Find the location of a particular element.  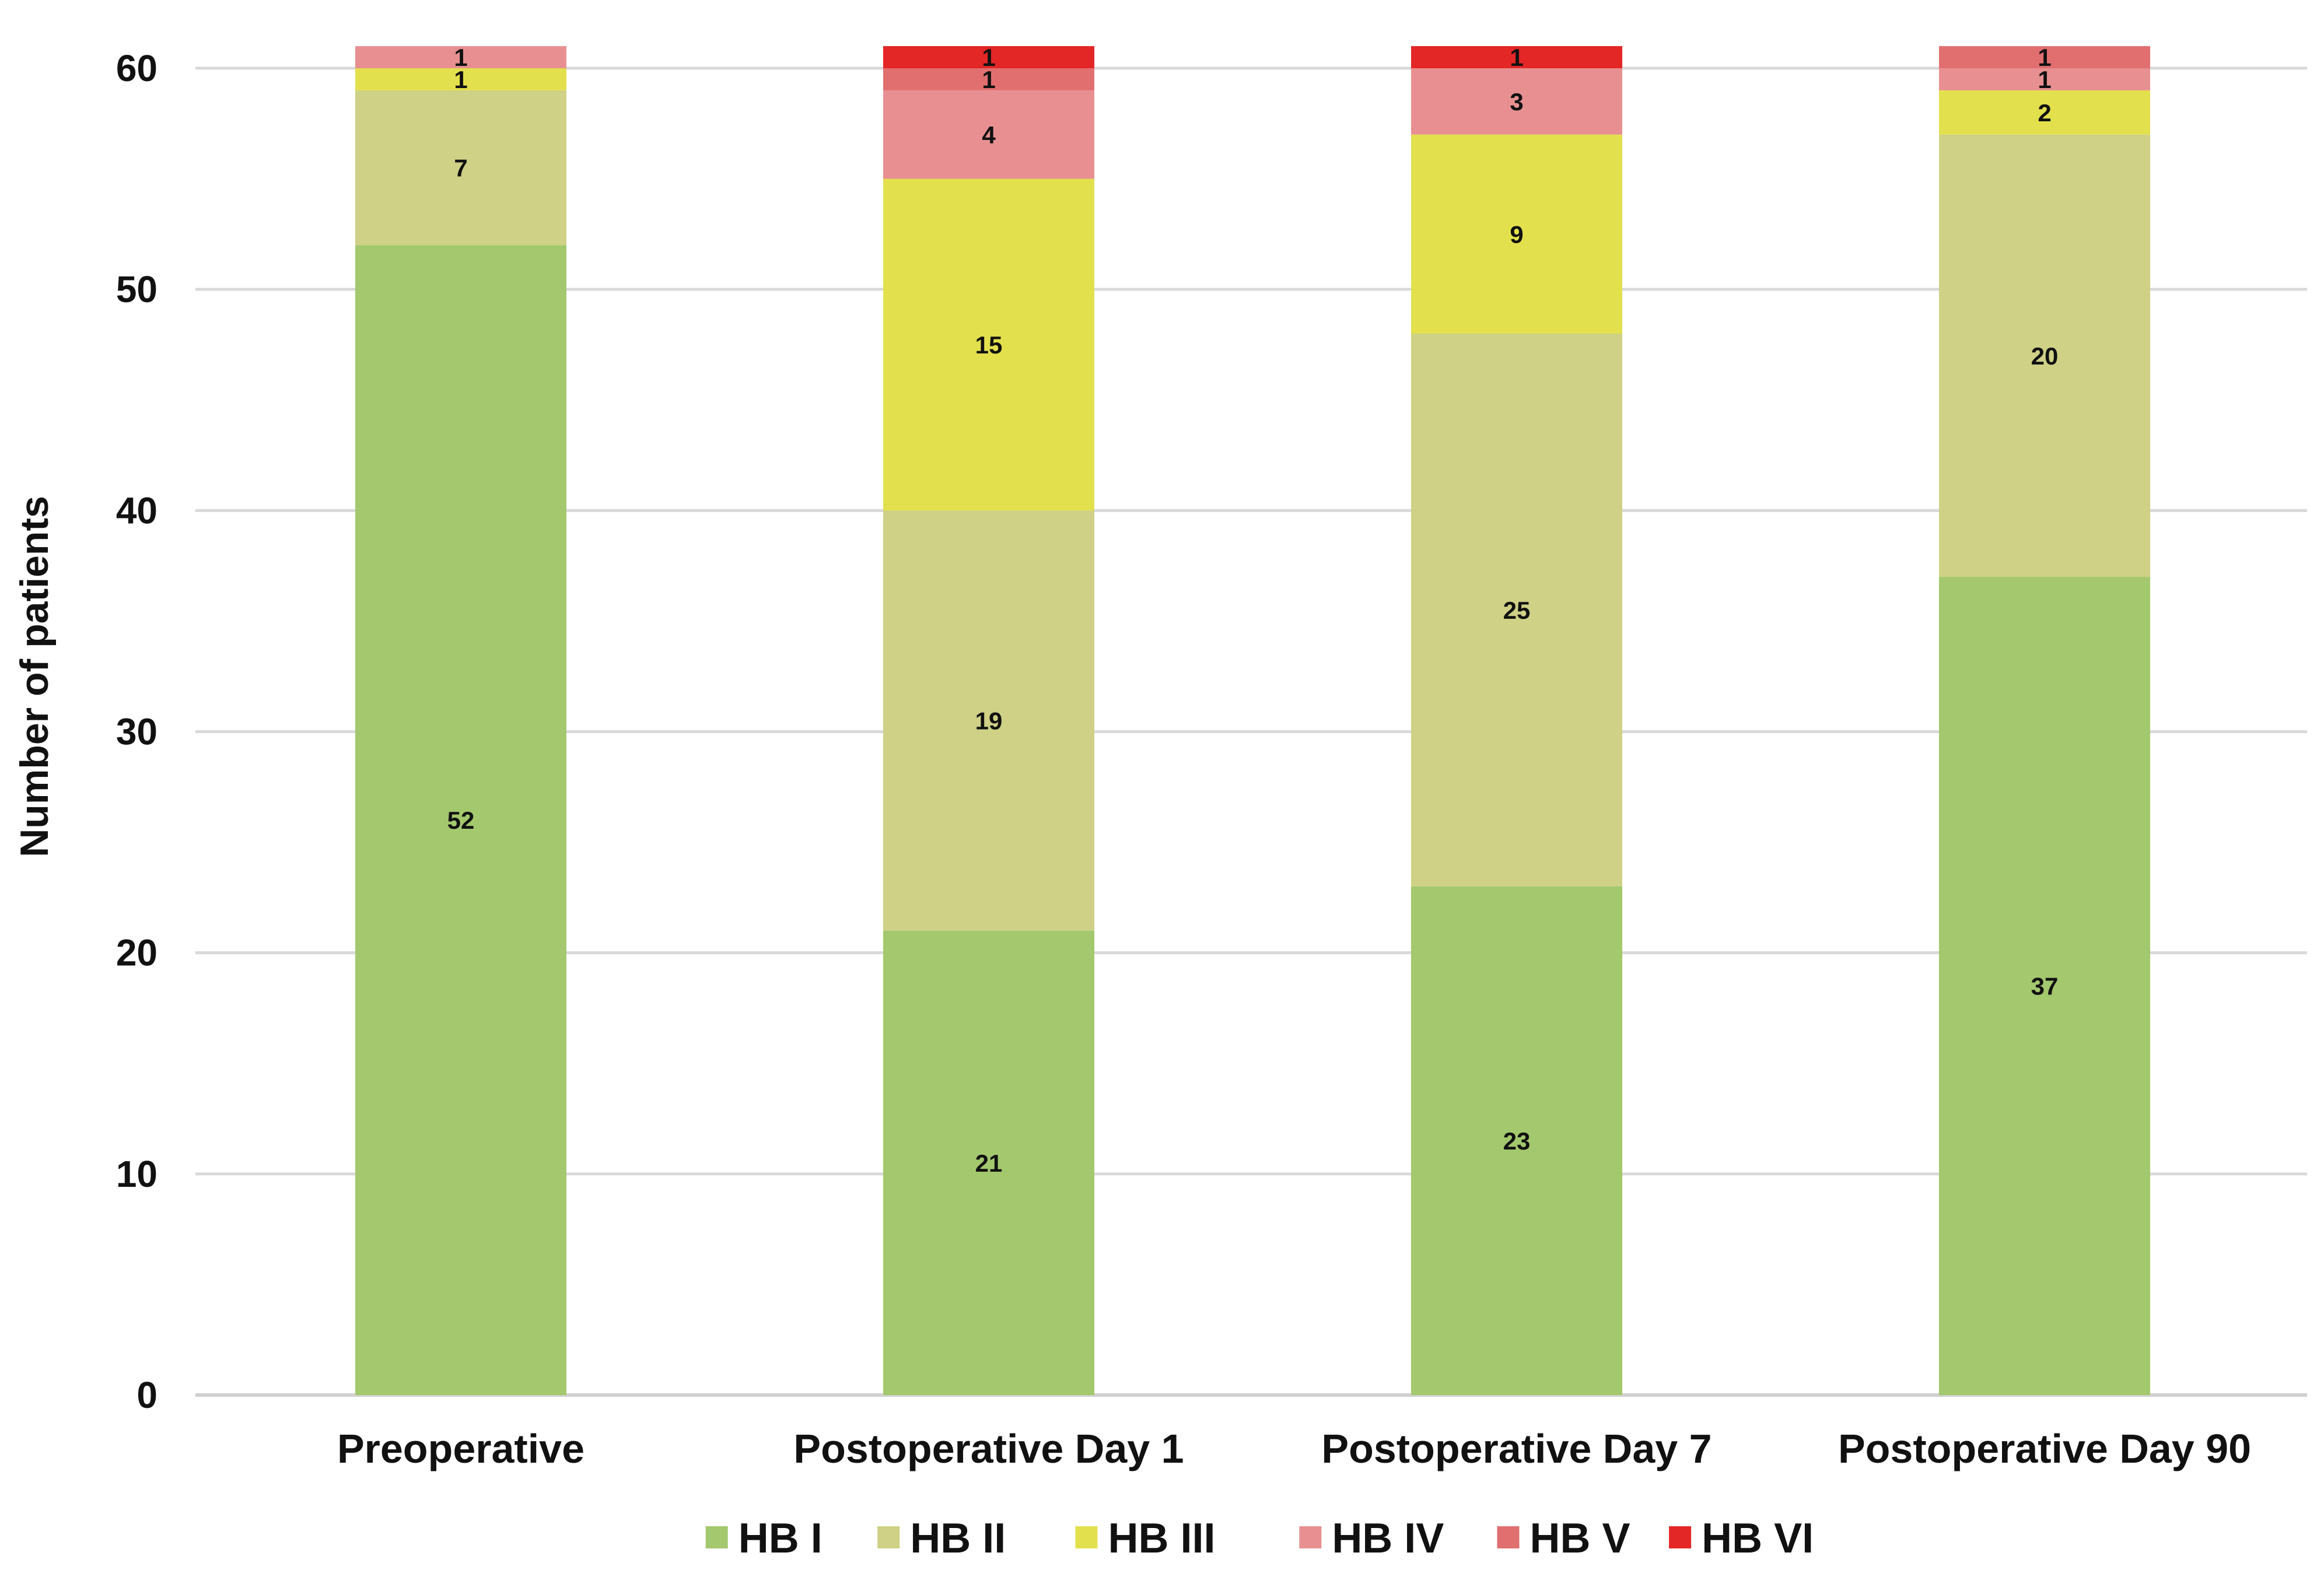

legend-item-hb-iv: HB IV is located at coordinates (1371, 1538).